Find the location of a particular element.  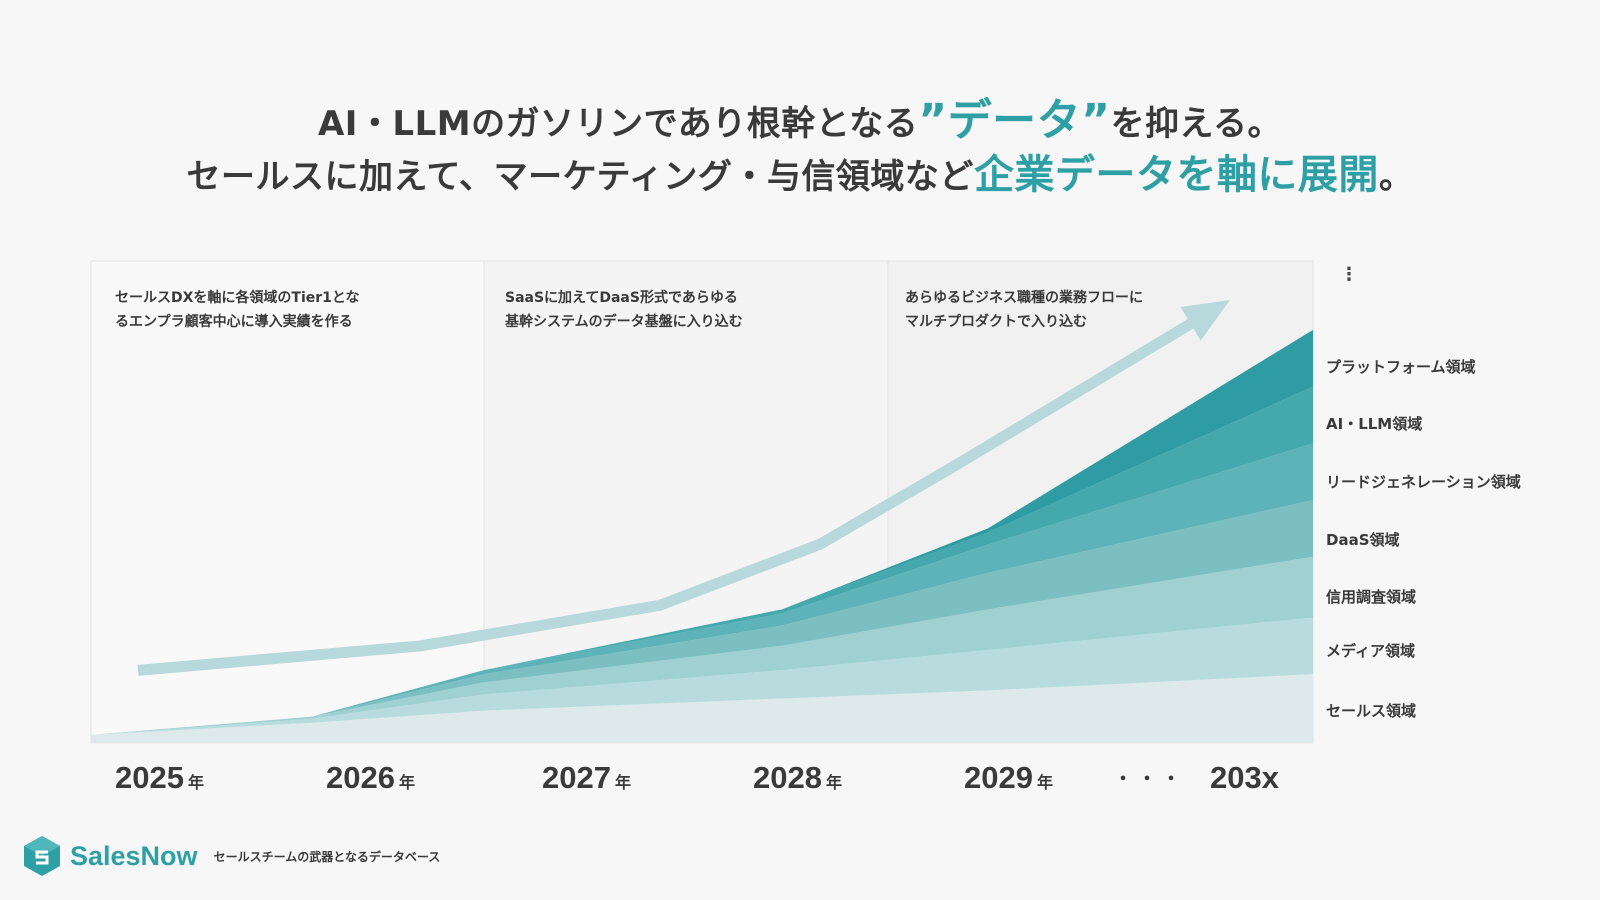

x-tick-2026: 2026 年 is located at coordinates (370, 778).